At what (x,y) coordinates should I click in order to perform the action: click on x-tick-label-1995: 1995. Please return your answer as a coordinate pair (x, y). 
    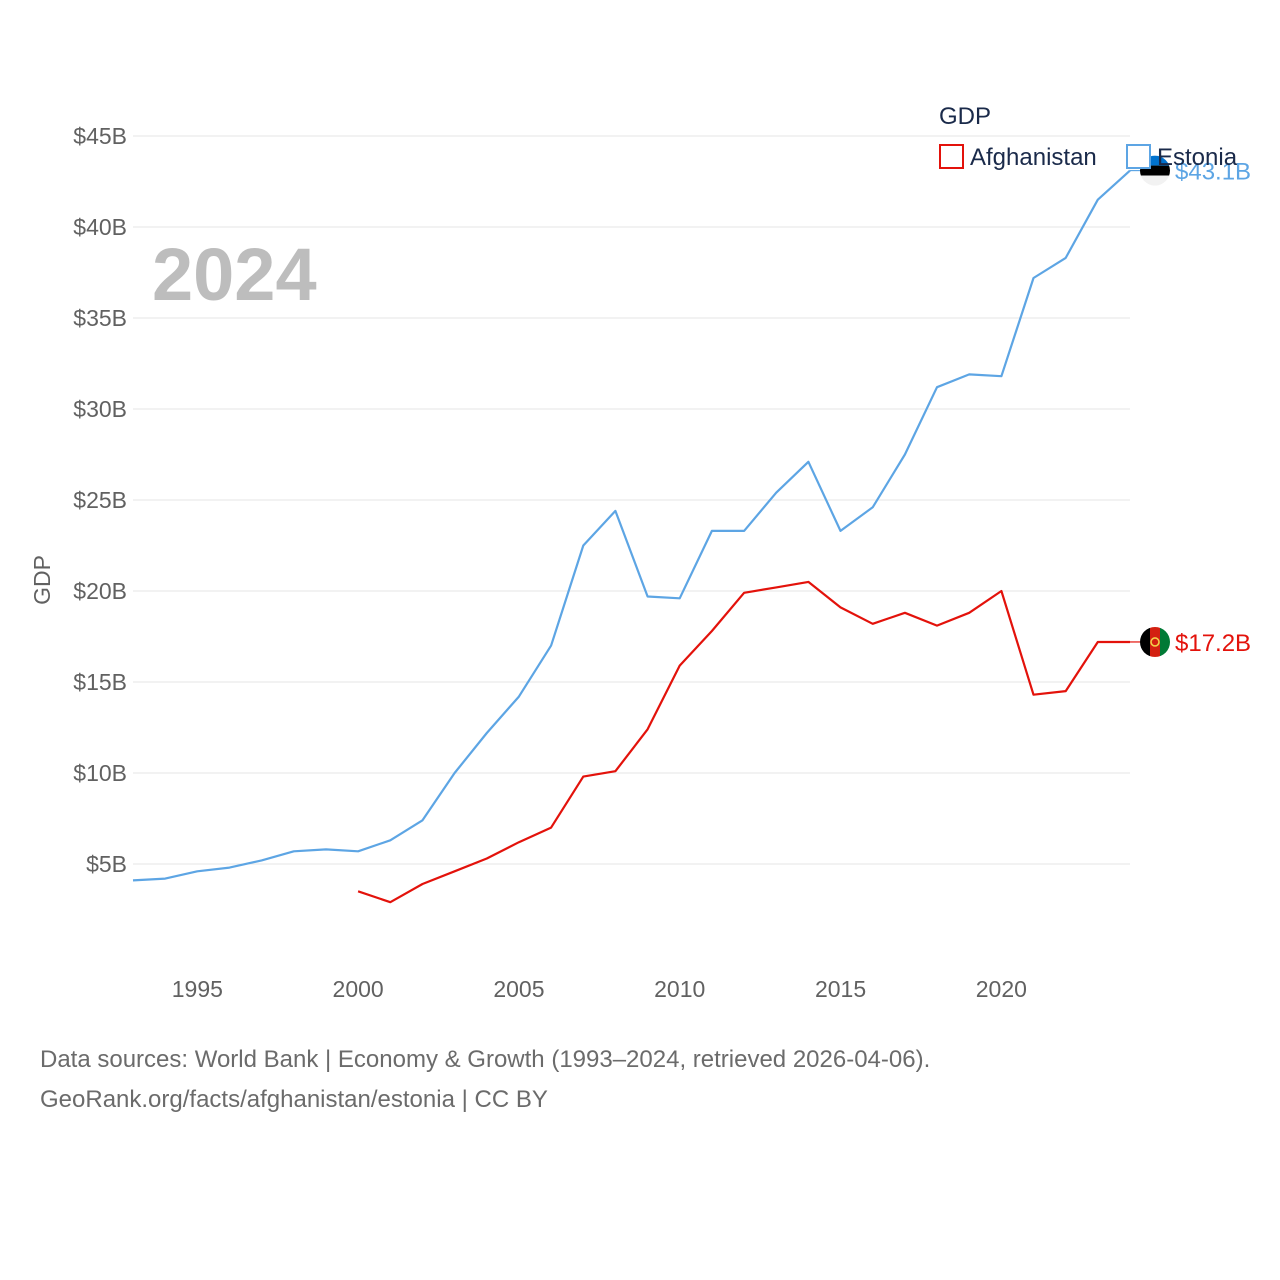
    Looking at the image, I should click on (197, 989).